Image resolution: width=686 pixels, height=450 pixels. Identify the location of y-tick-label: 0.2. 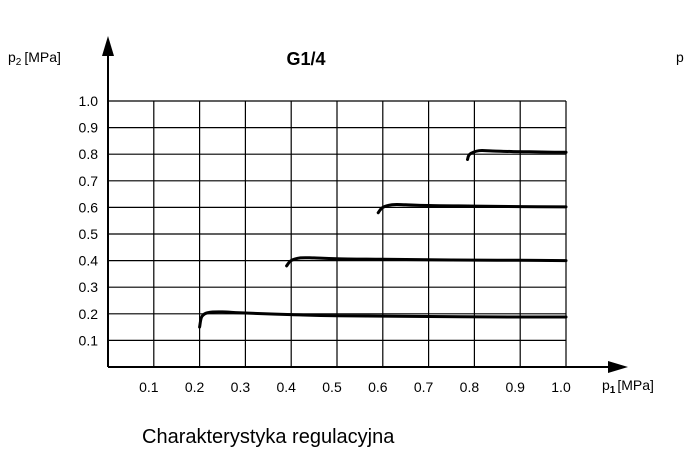
(89, 314).